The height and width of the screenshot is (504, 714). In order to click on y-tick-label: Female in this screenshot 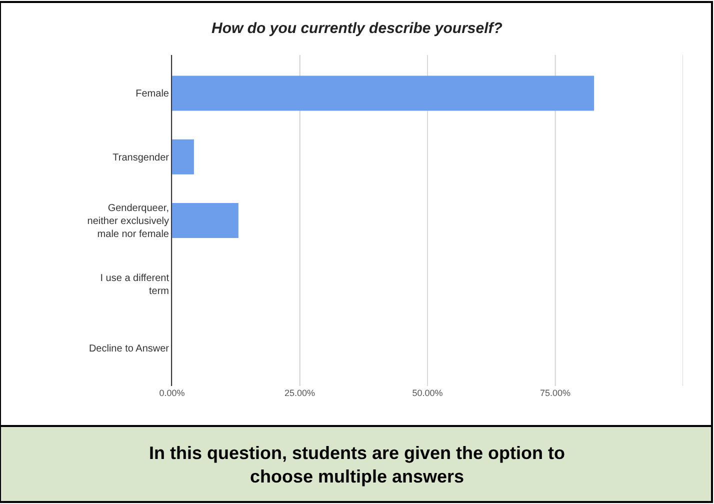, I will do `click(153, 94)`.